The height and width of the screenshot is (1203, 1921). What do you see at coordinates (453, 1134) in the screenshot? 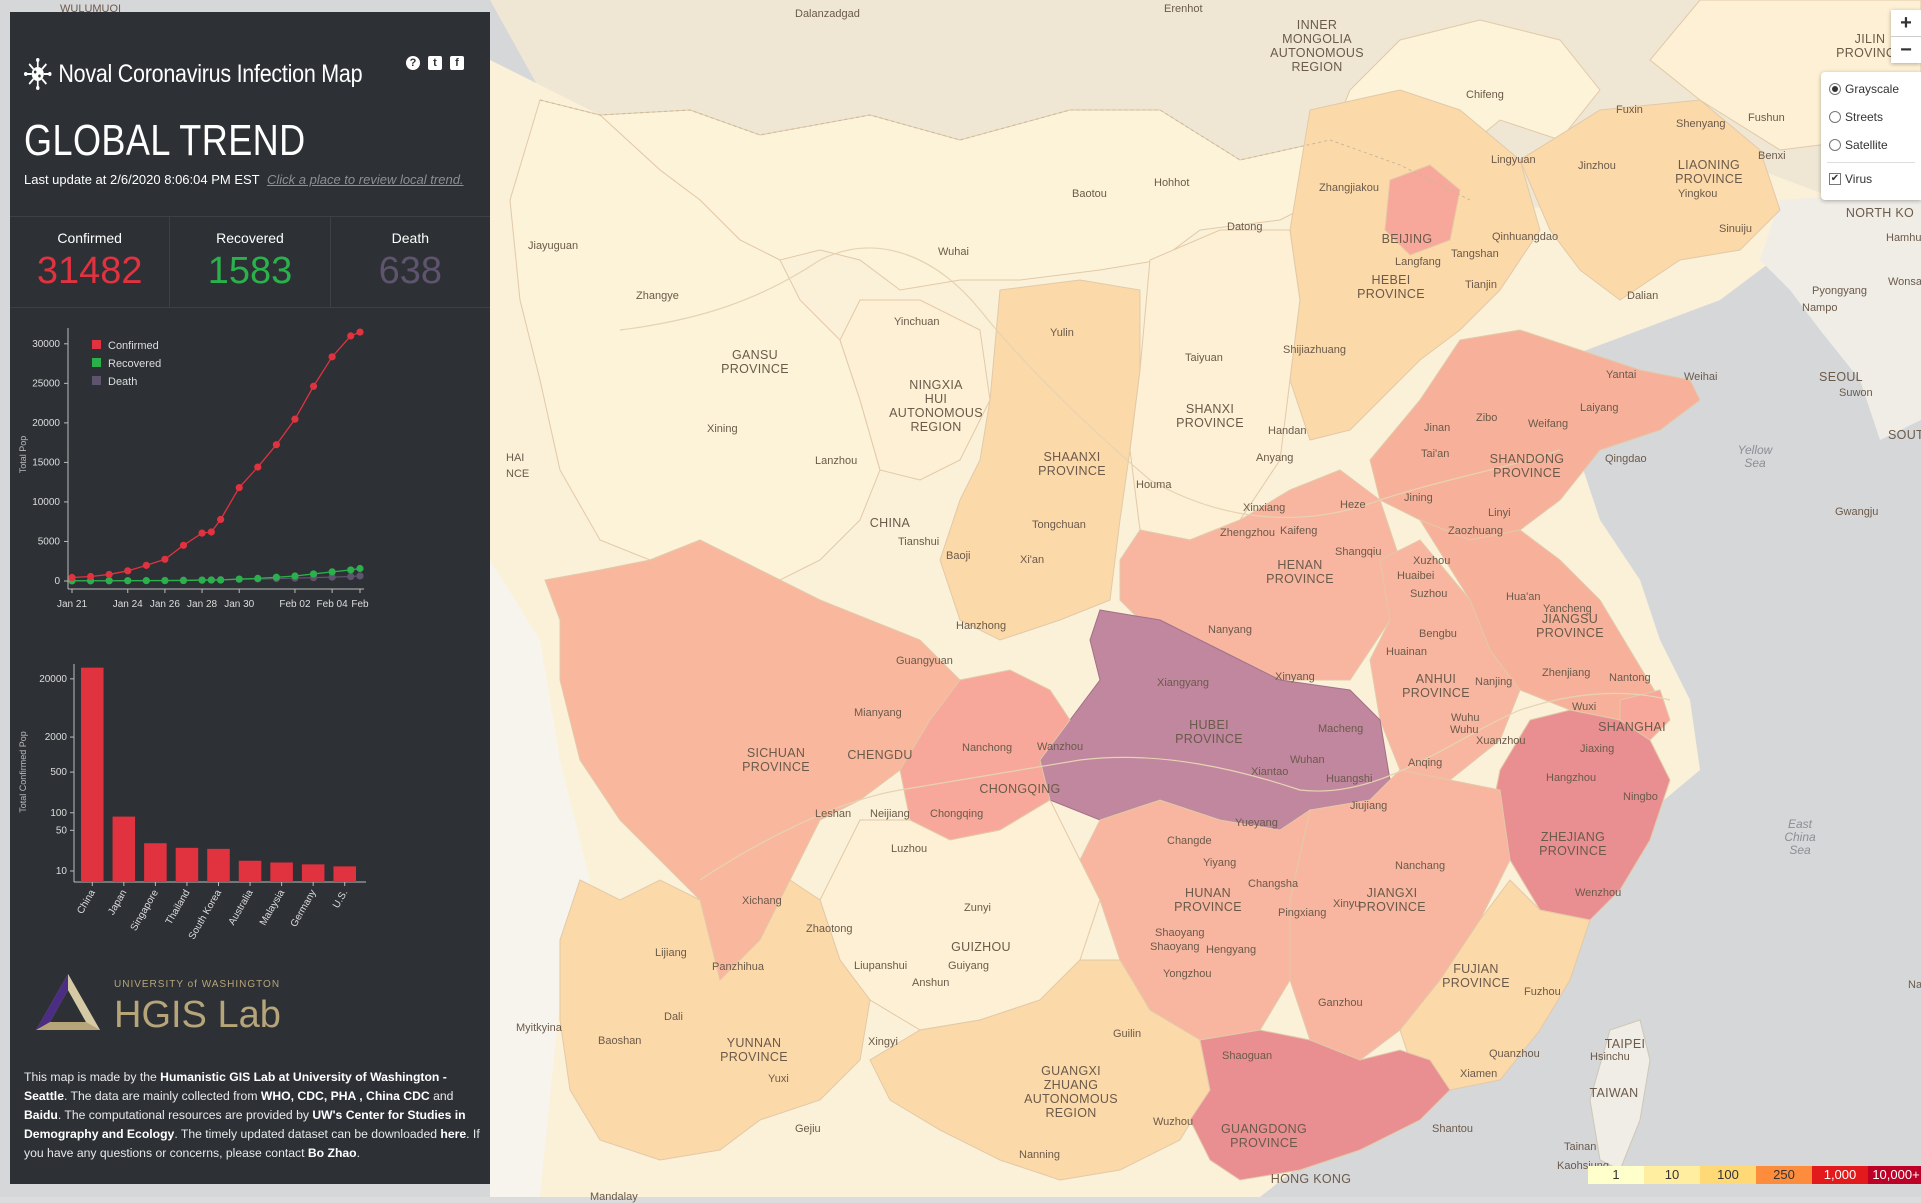
I see `footer-link-download: here` at bounding box center [453, 1134].